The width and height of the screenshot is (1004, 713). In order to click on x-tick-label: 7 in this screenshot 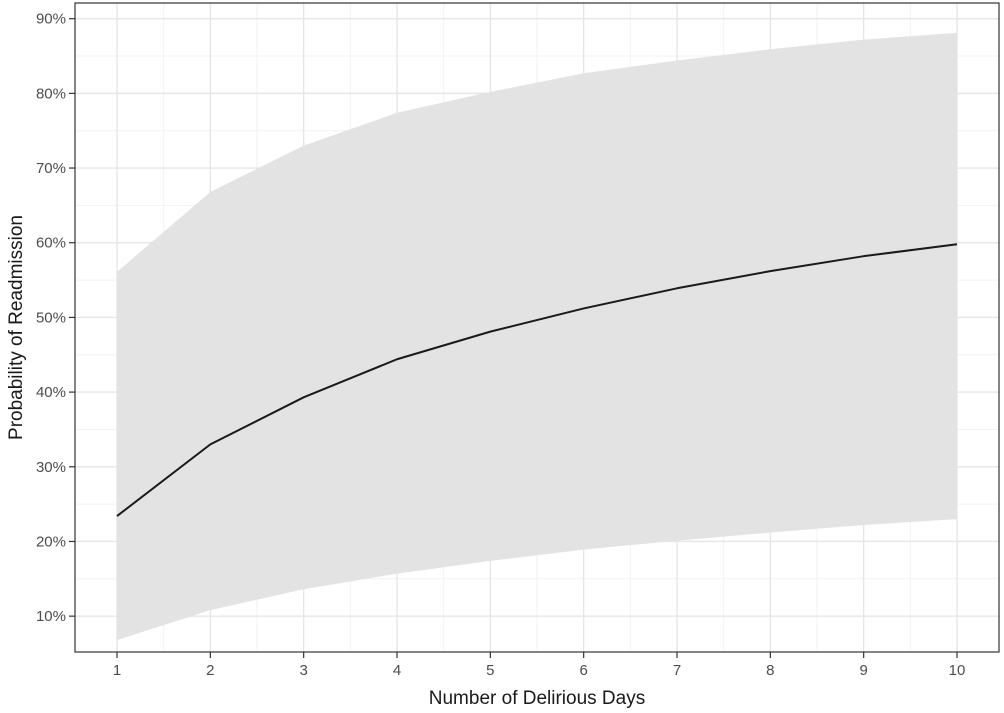, I will do `click(677, 670)`.